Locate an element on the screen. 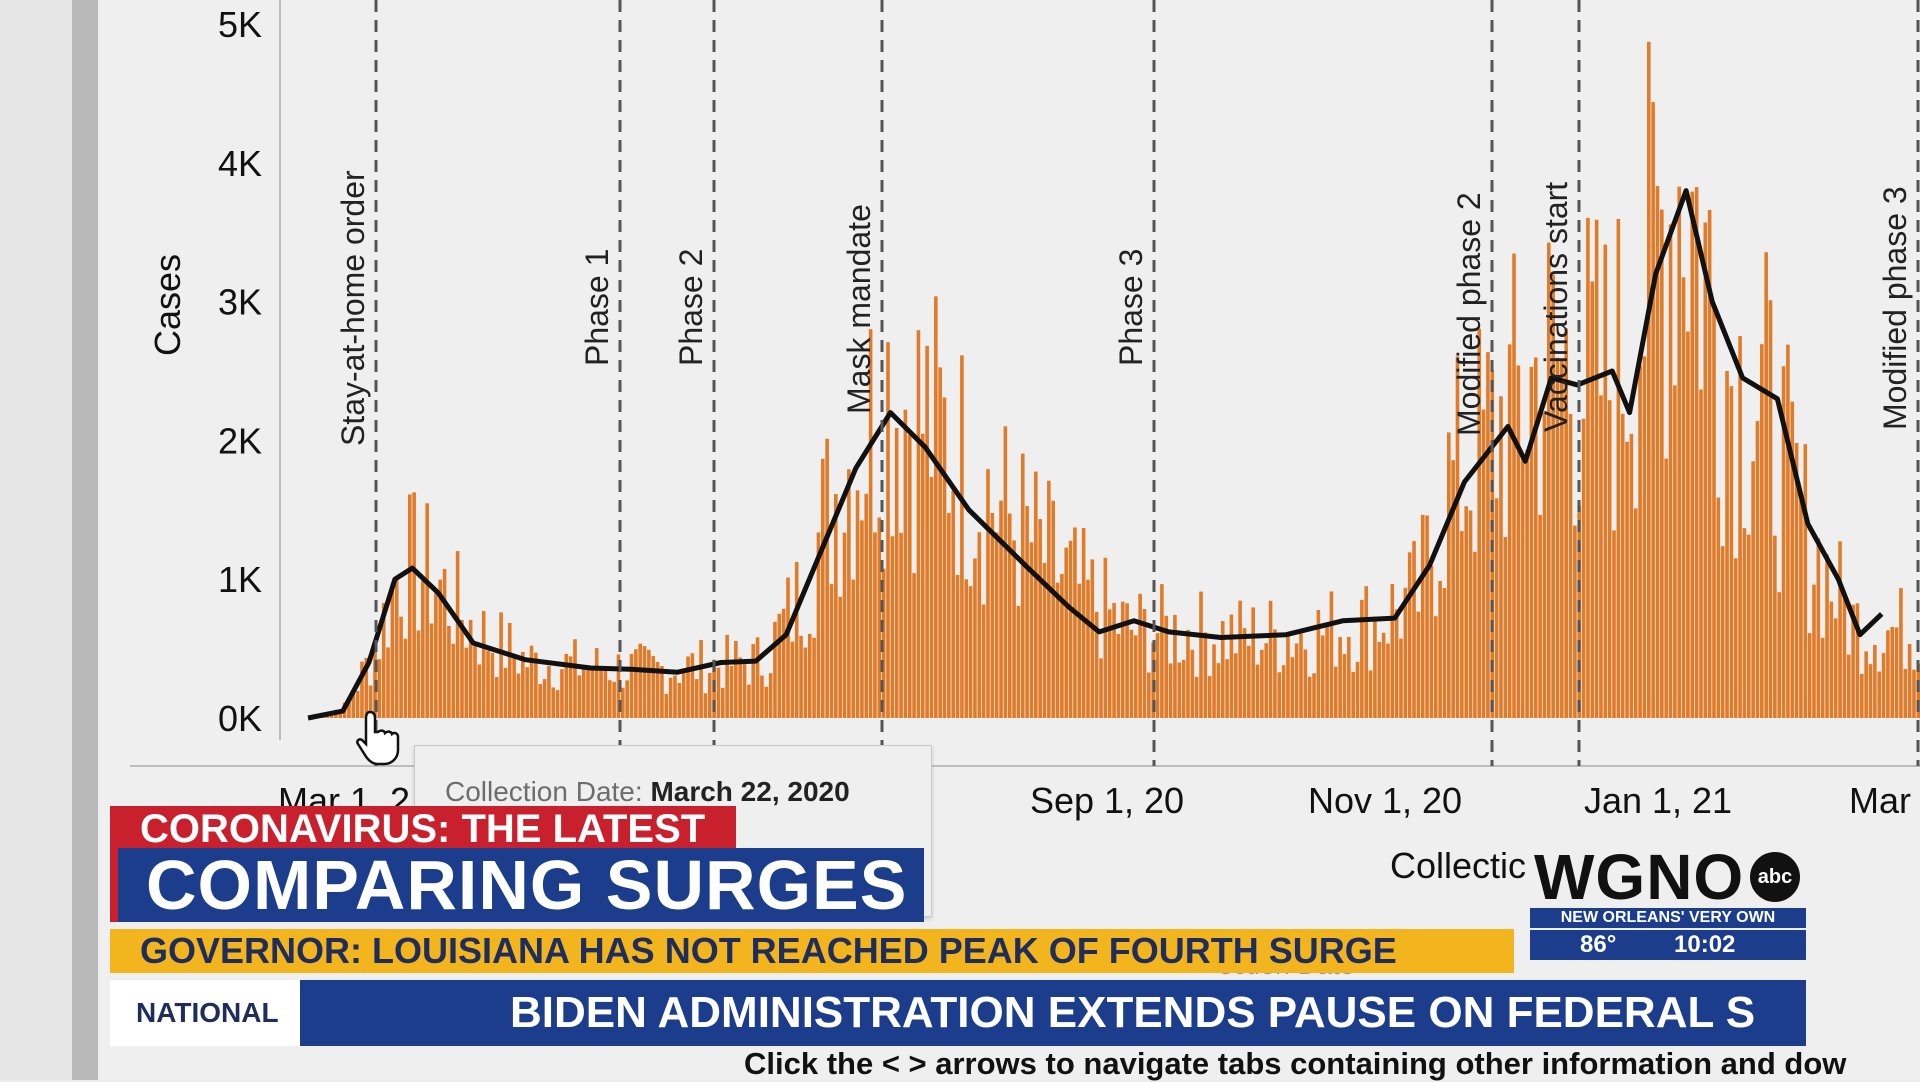 Image resolution: width=1920 pixels, height=1082 pixels. event-label: Phase 1 is located at coordinates (597, 307).